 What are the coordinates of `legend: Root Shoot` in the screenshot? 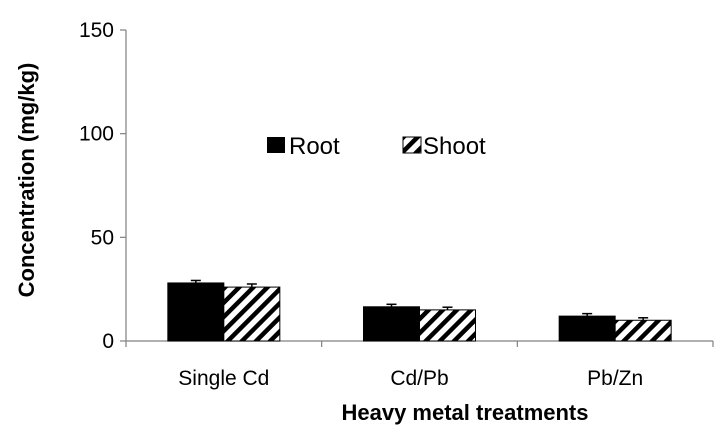 It's located at (376, 146).